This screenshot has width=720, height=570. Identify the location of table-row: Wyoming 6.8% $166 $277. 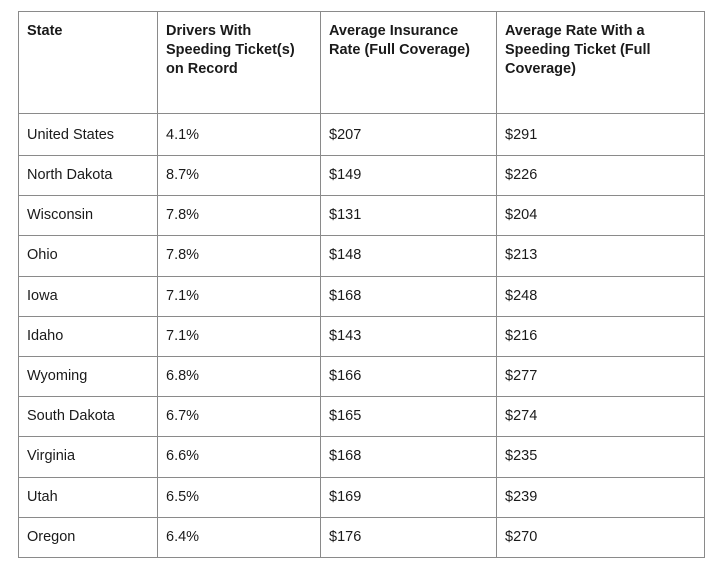
(361, 376).